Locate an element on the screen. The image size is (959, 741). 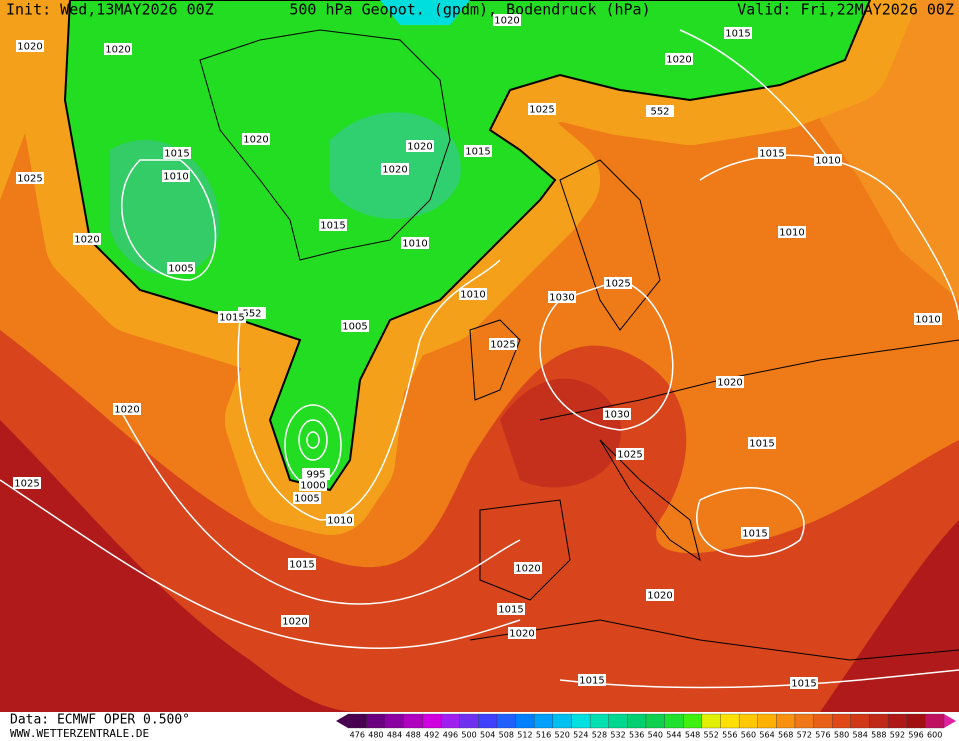
label-text: 995 is located at coordinates (315, 475).